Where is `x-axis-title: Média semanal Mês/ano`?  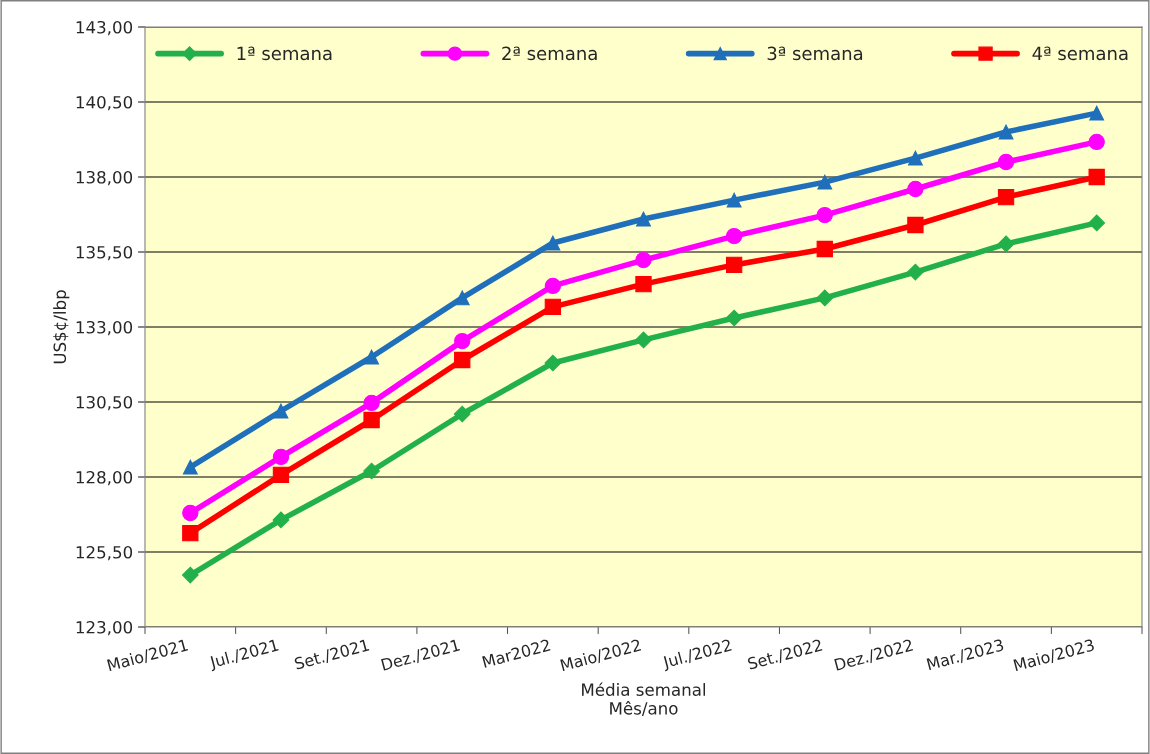
x-axis-title: Média semanal Mês/ano is located at coordinates (644, 699).